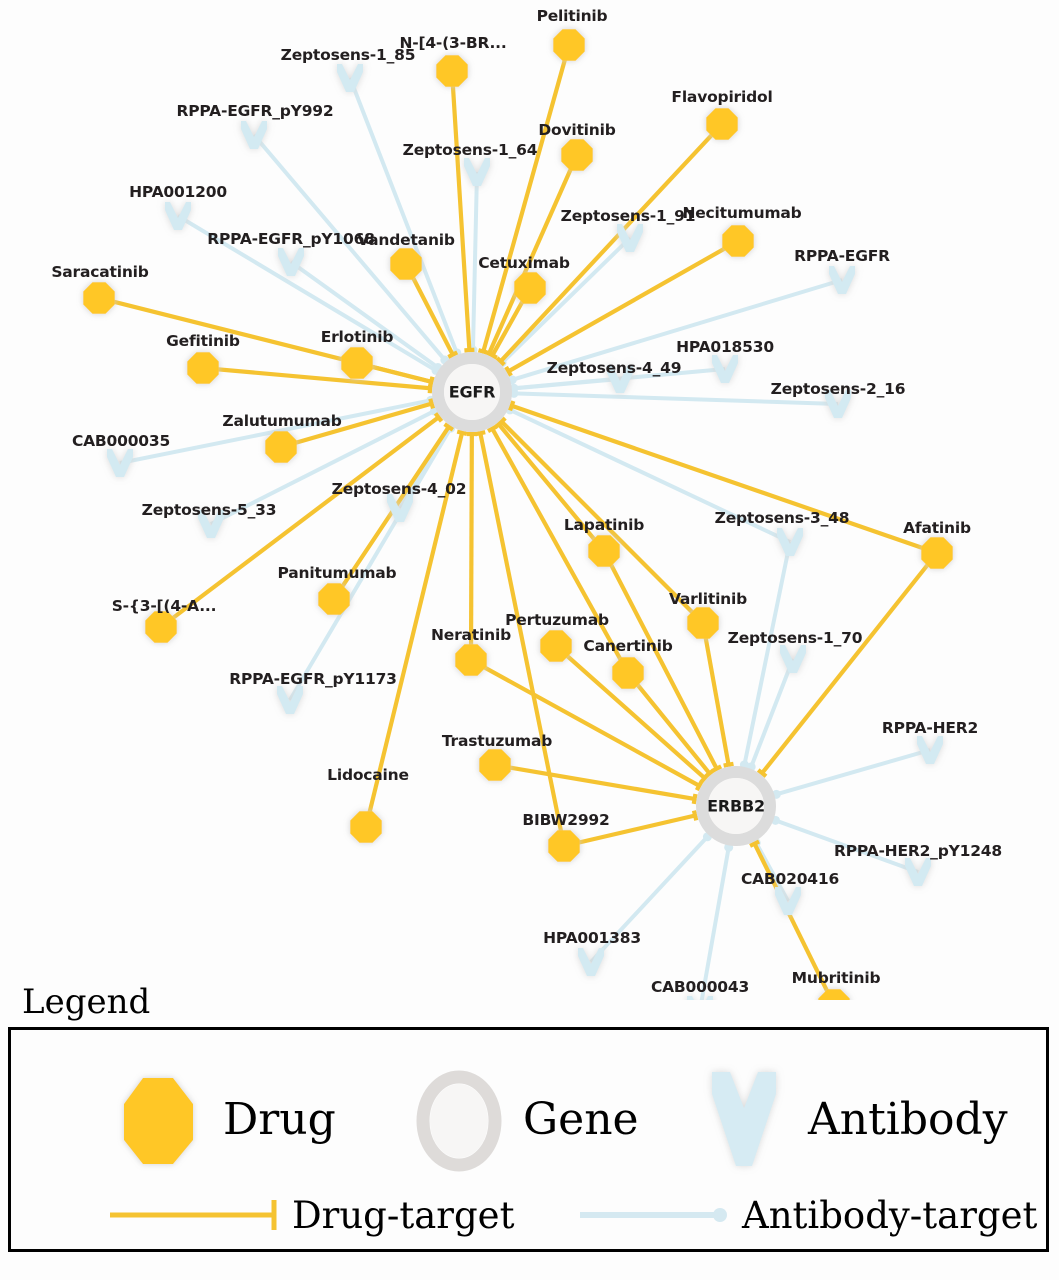 The image size is (1059, 1280). What do you see at coordinates (908, 1119) in the screenshot?
I see `legend-label-antibody: Antibody` at bounding box center [908, 1119].